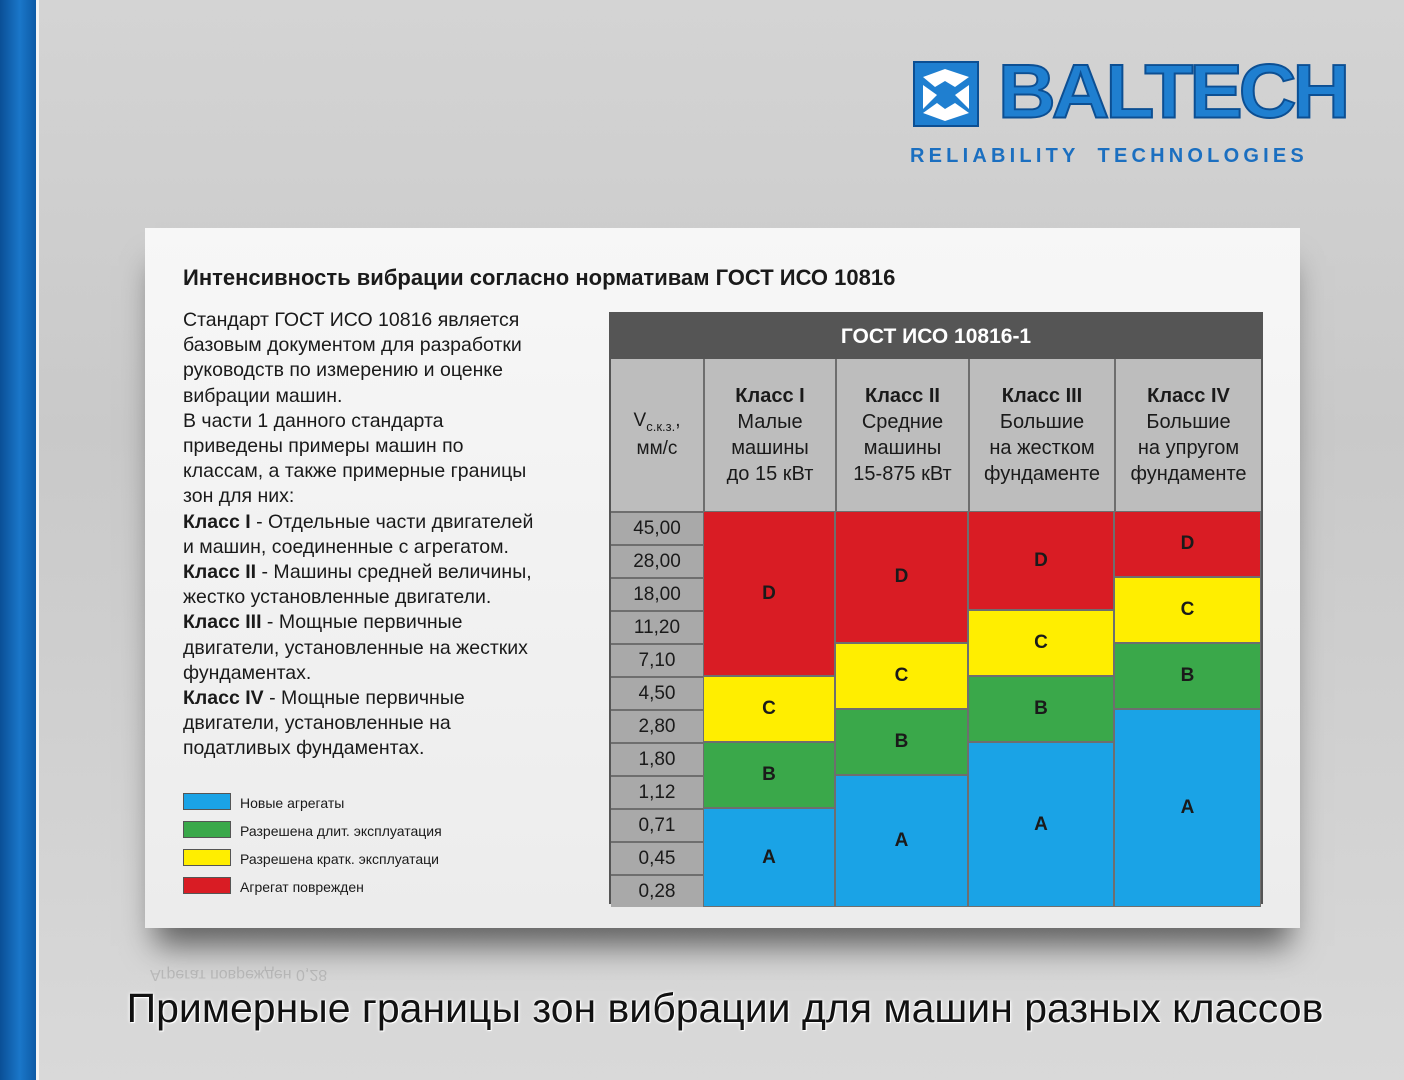 The height and width of the screenshot is (1080, 1404). What do you see at coordinates (657, 692) in the screenshot?
I see `velocity-cell: 4,50` at bounding box center [657, 692].